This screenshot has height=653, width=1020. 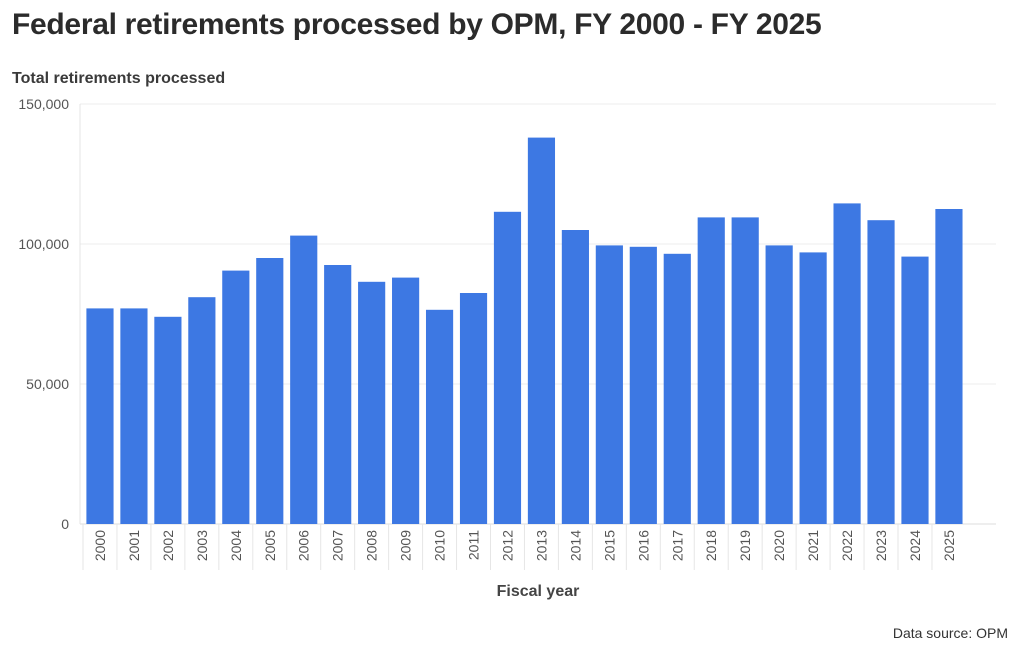 What do you see at coordinates (575, 545) in the screenshot?
I see `x-tick-label: 2014` at bounding box center [575, 545].